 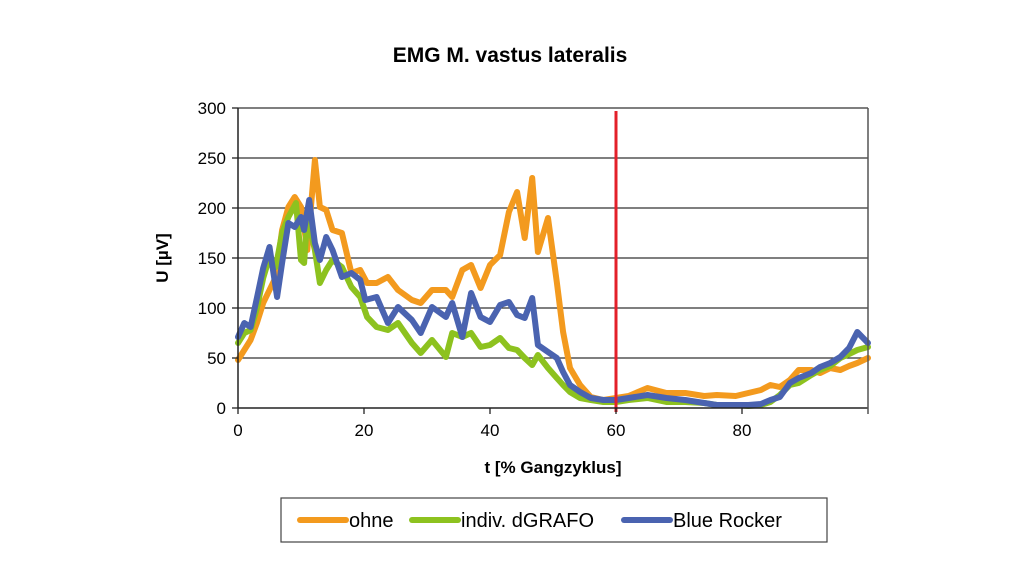 I want to click on x-tick-label: 80, so click(x=742, y=430).